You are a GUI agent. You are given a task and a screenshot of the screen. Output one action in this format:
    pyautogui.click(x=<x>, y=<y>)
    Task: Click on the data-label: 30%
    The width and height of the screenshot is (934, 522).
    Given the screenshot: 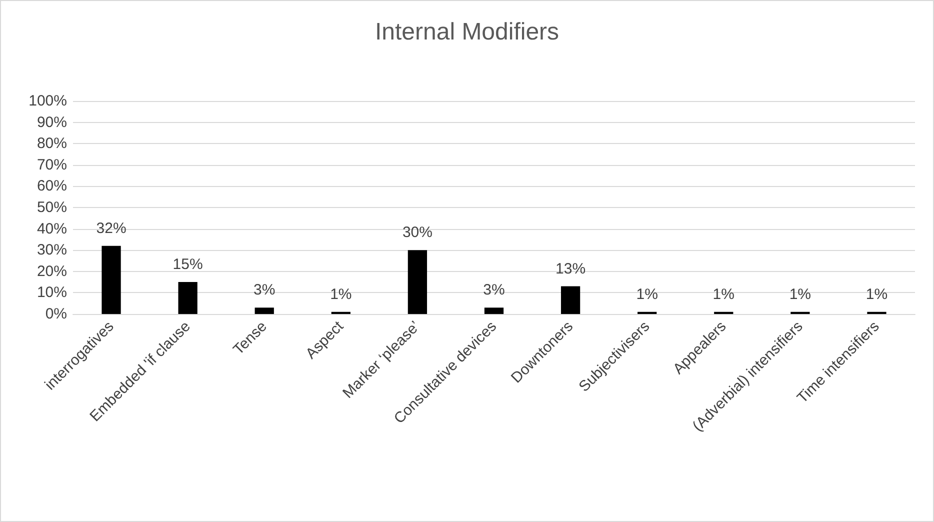 What is the action you would take?
    pyautogui.click(x=417, y=233)
    